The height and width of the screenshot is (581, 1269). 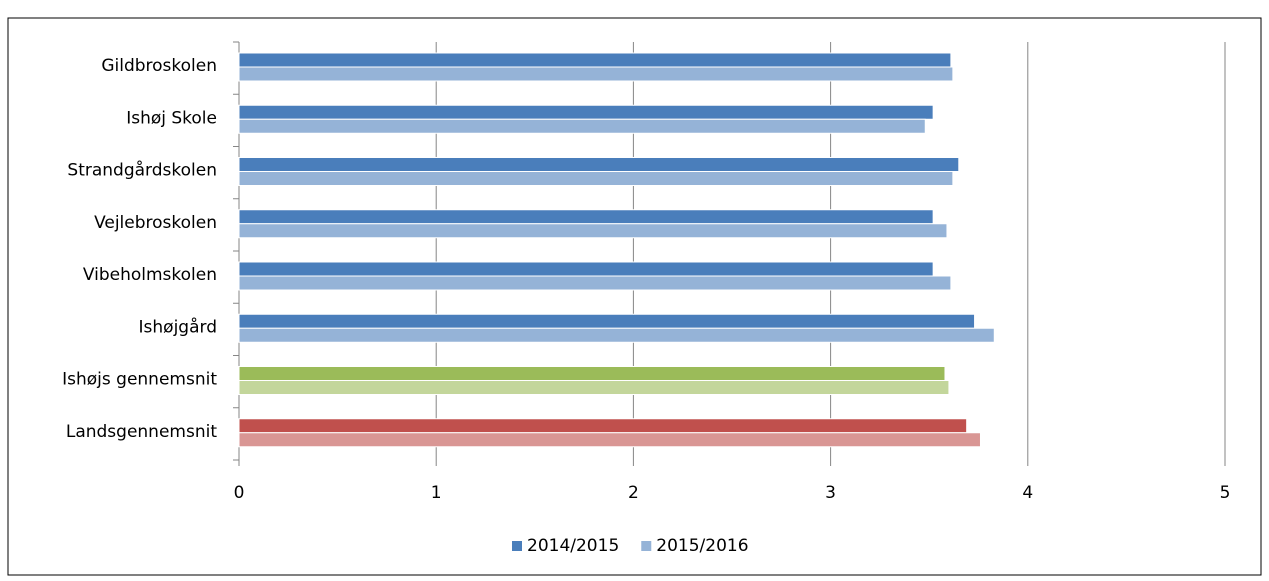 I want to click on x-tick-label: 3, so click(x=830, y=493).